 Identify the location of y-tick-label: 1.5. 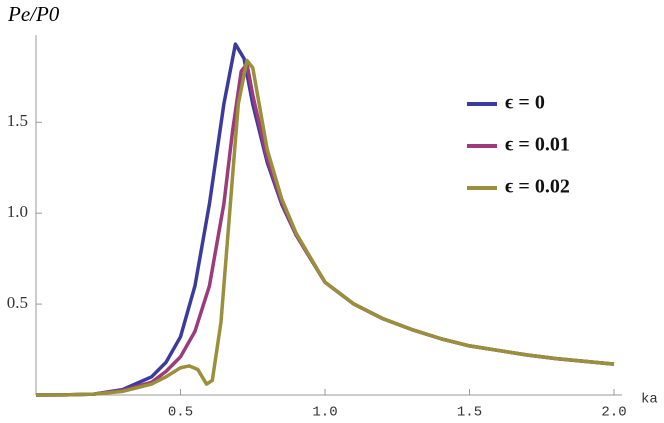
(17, 120).